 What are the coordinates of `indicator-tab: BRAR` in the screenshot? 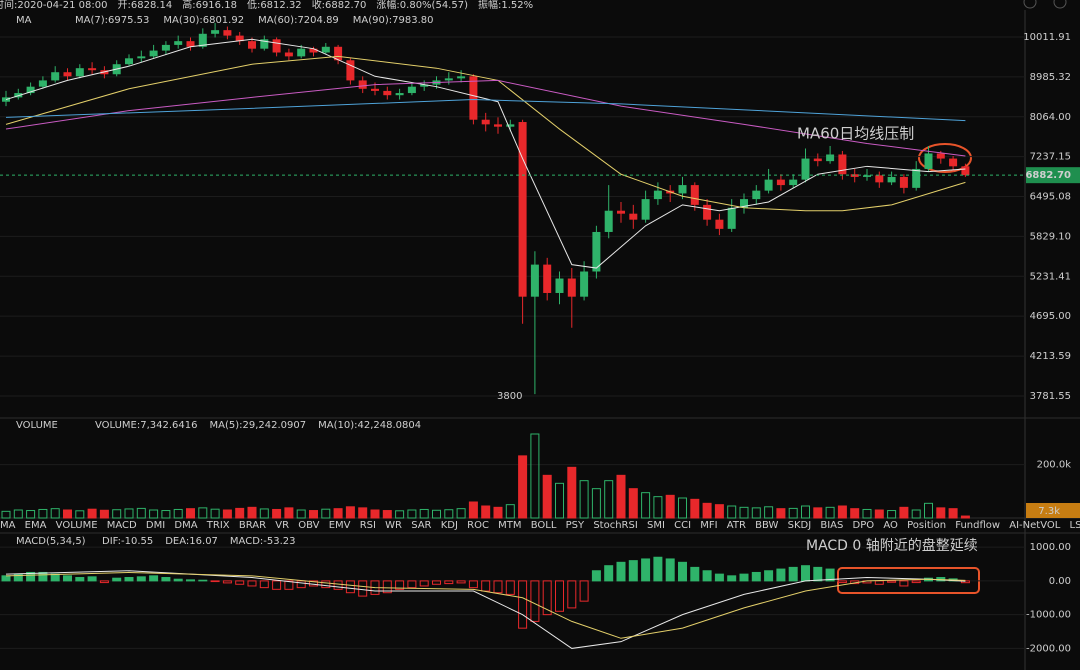 It's located at (252, 525).